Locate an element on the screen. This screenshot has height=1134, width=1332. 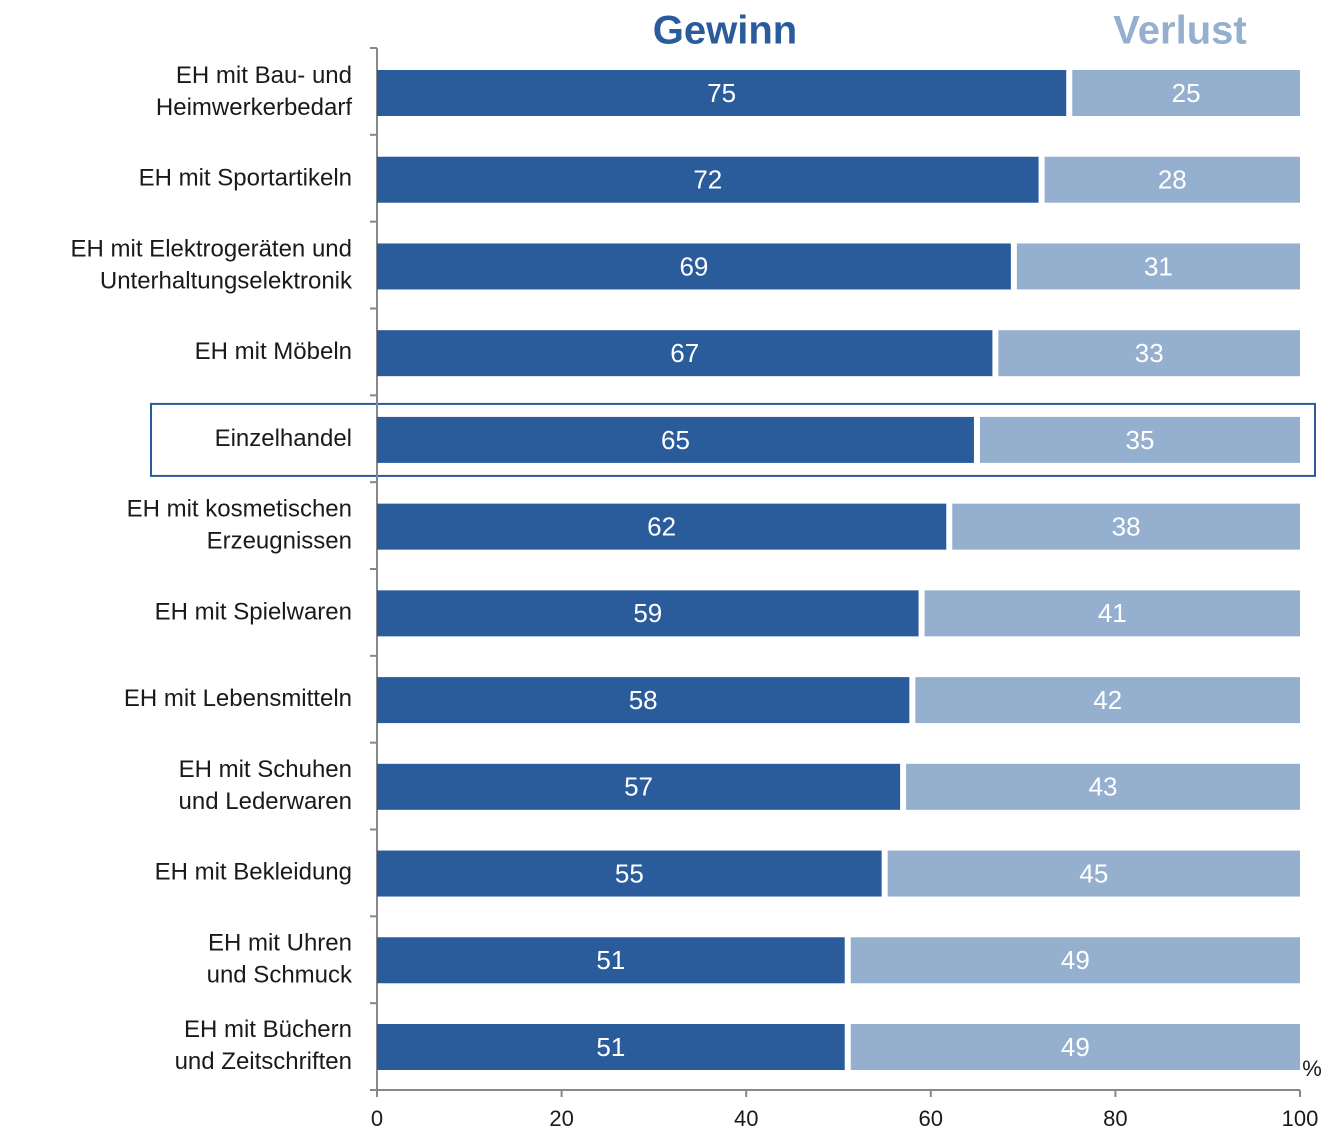
value-label: 33 is located at coordinates (1149, 353).